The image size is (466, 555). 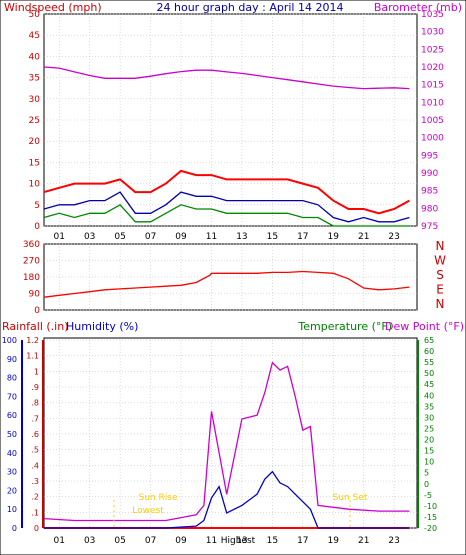 What do you see at coordinates (226, 215) in the screenshot?
I see `wind-dir-series` at bounding box center [226, 215].